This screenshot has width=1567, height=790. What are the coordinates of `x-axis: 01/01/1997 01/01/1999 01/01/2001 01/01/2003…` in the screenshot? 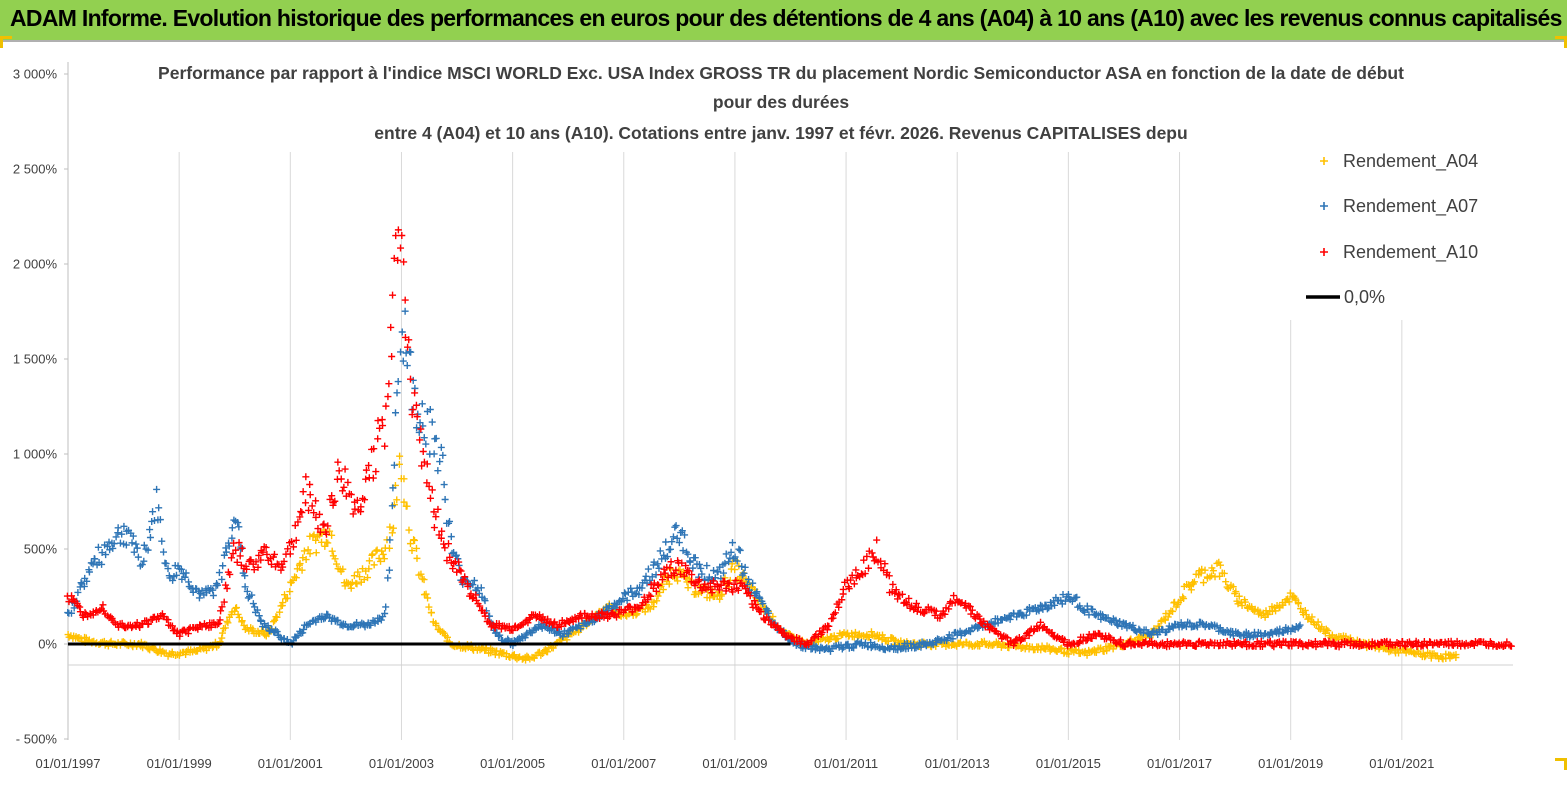 It's located at (734, 763).